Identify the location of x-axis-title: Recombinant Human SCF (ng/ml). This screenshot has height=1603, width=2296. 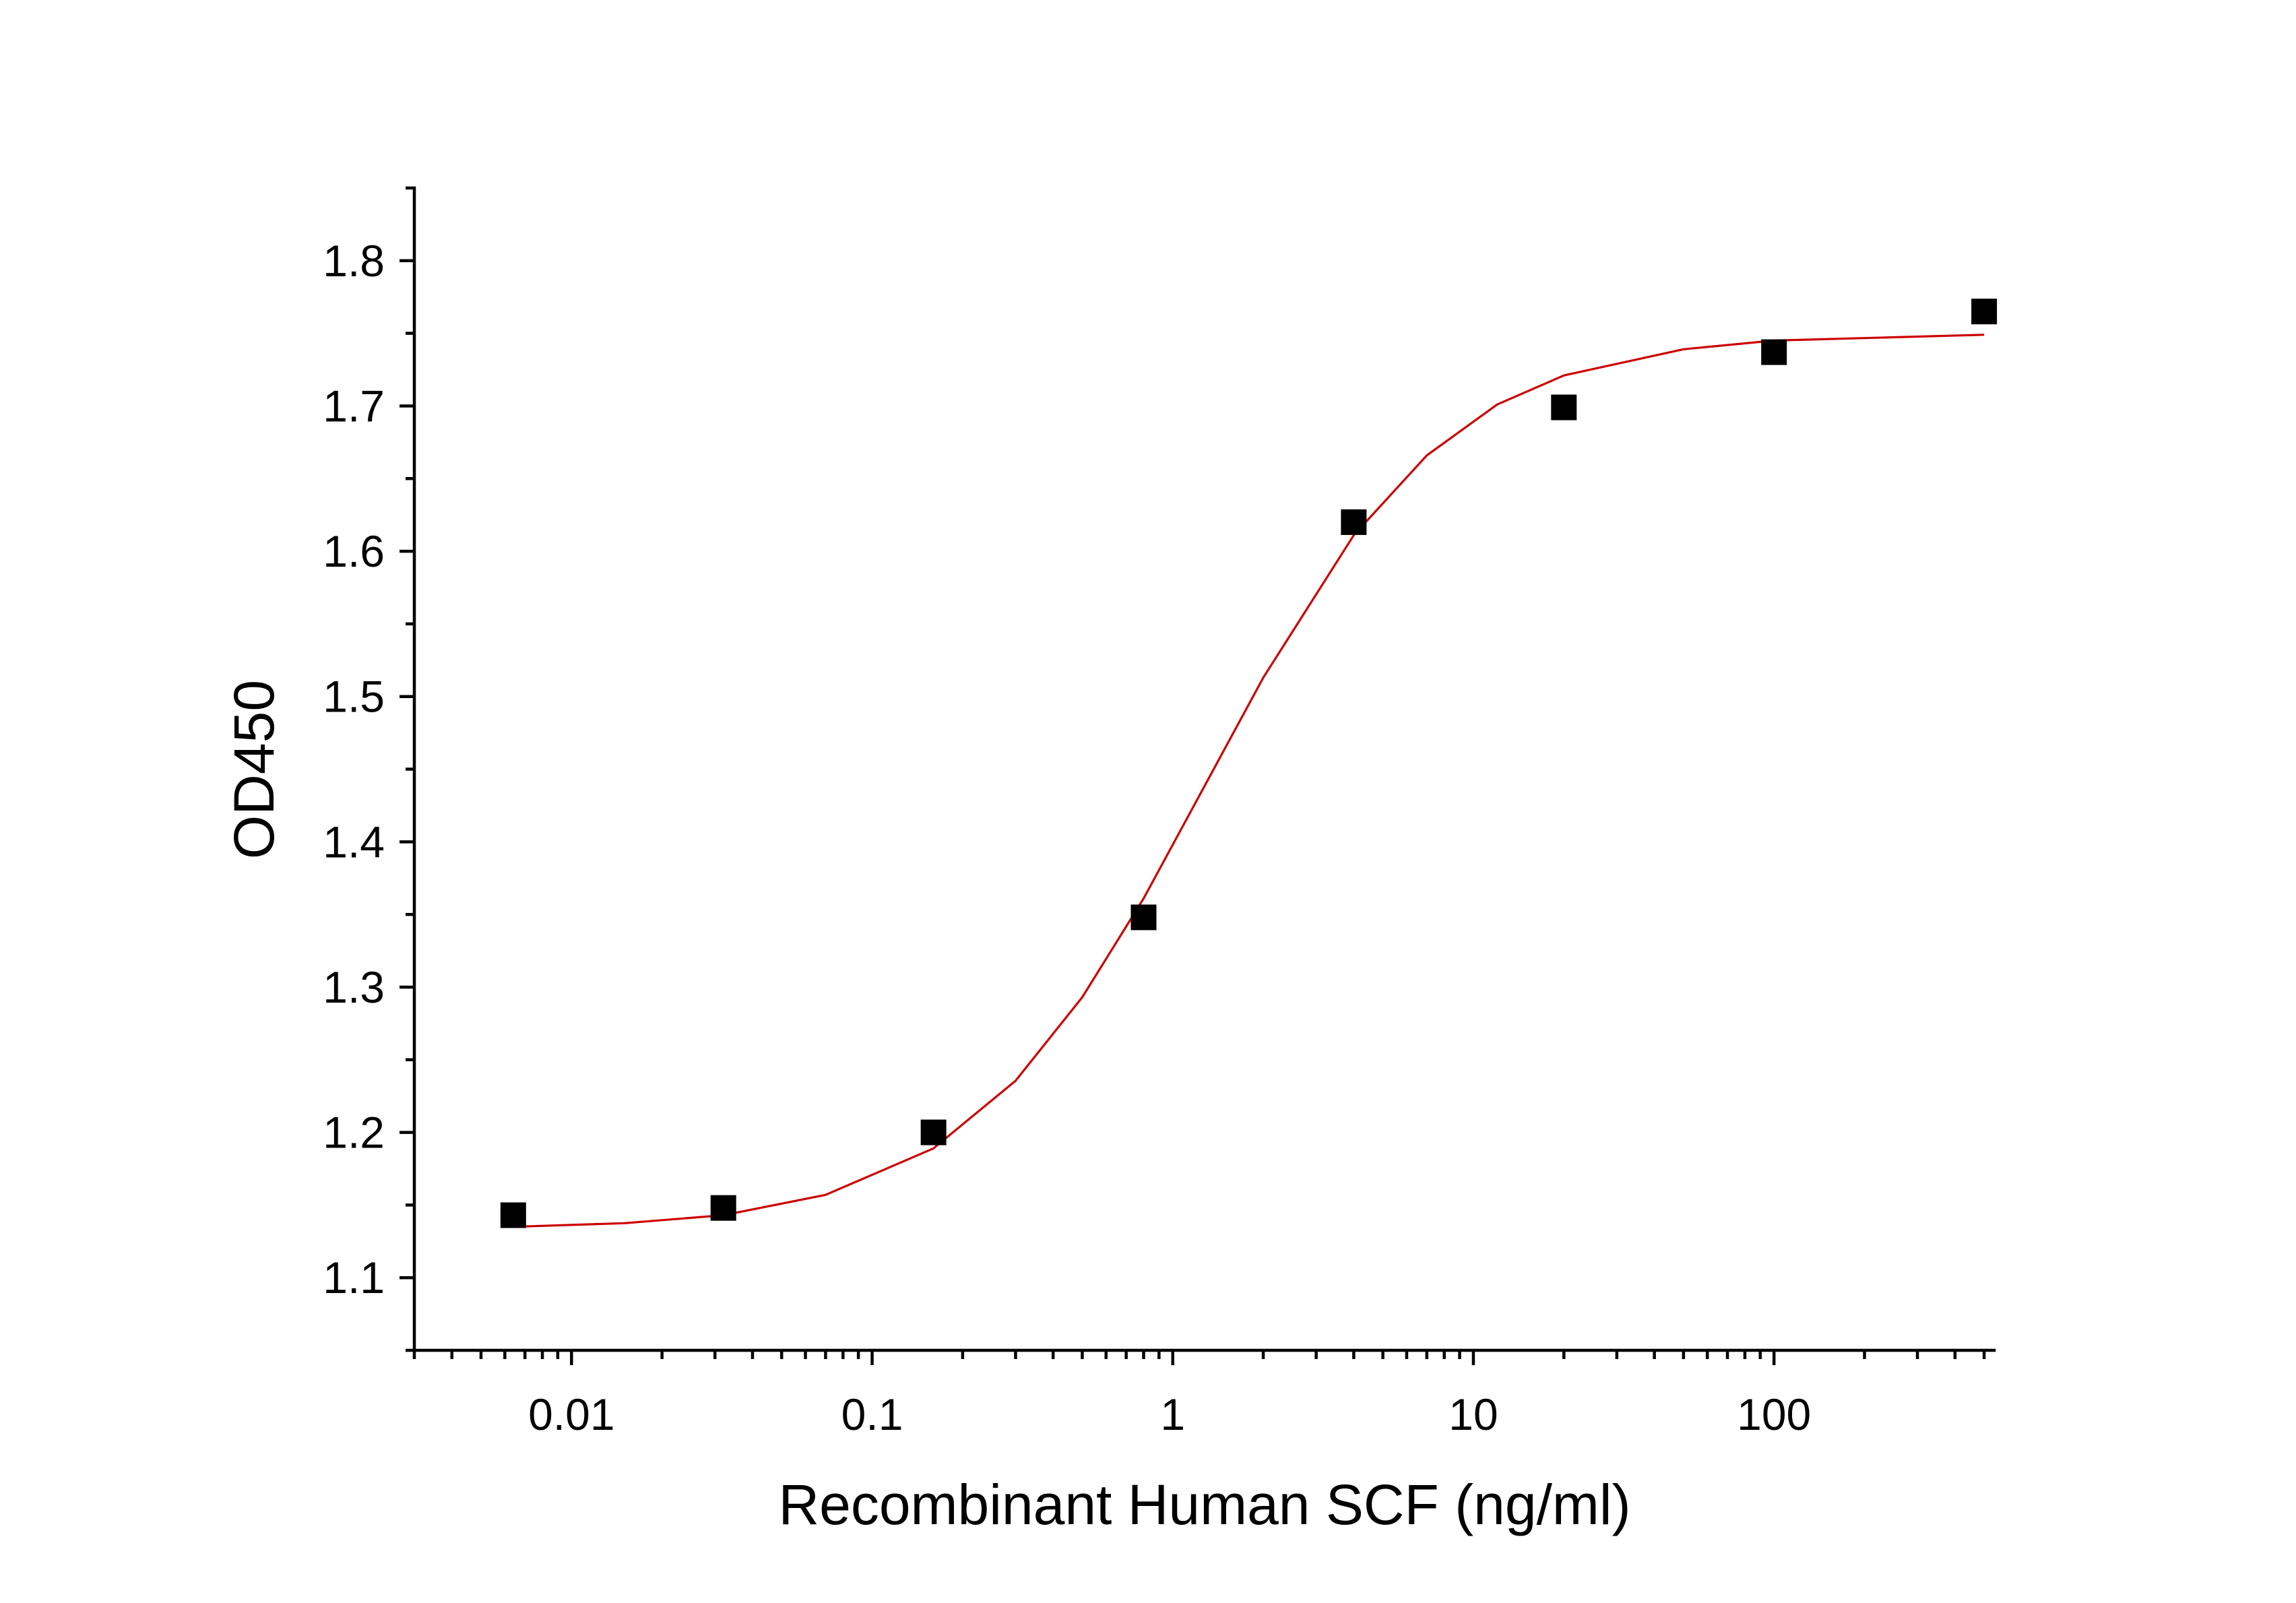
(1204, 1504).